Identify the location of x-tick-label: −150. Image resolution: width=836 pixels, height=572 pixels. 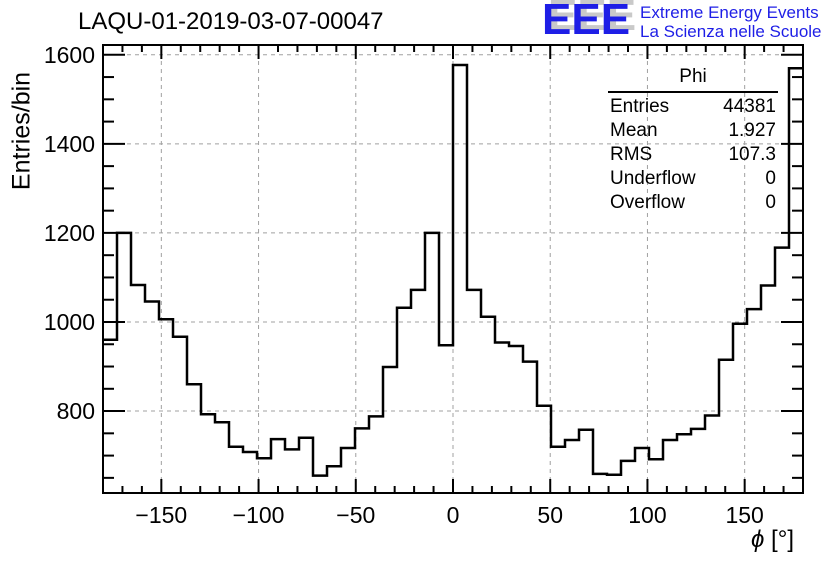
(161, 515).